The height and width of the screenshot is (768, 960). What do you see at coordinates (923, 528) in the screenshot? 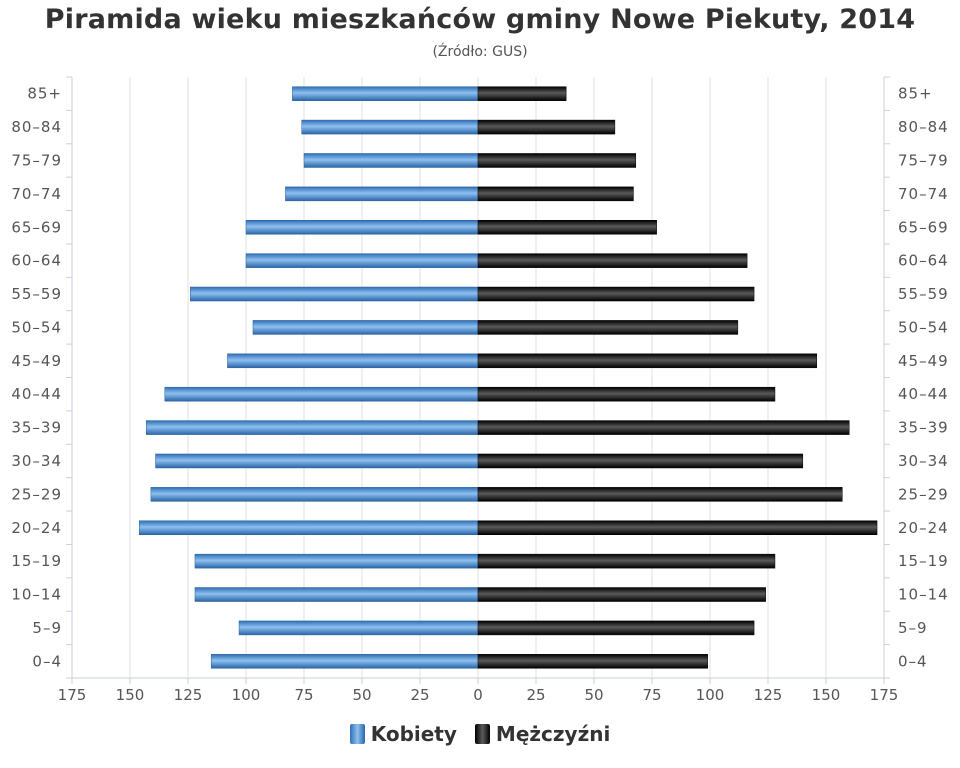
I see `y-category-label-right: 20–24` at bounding box center [923, 528].